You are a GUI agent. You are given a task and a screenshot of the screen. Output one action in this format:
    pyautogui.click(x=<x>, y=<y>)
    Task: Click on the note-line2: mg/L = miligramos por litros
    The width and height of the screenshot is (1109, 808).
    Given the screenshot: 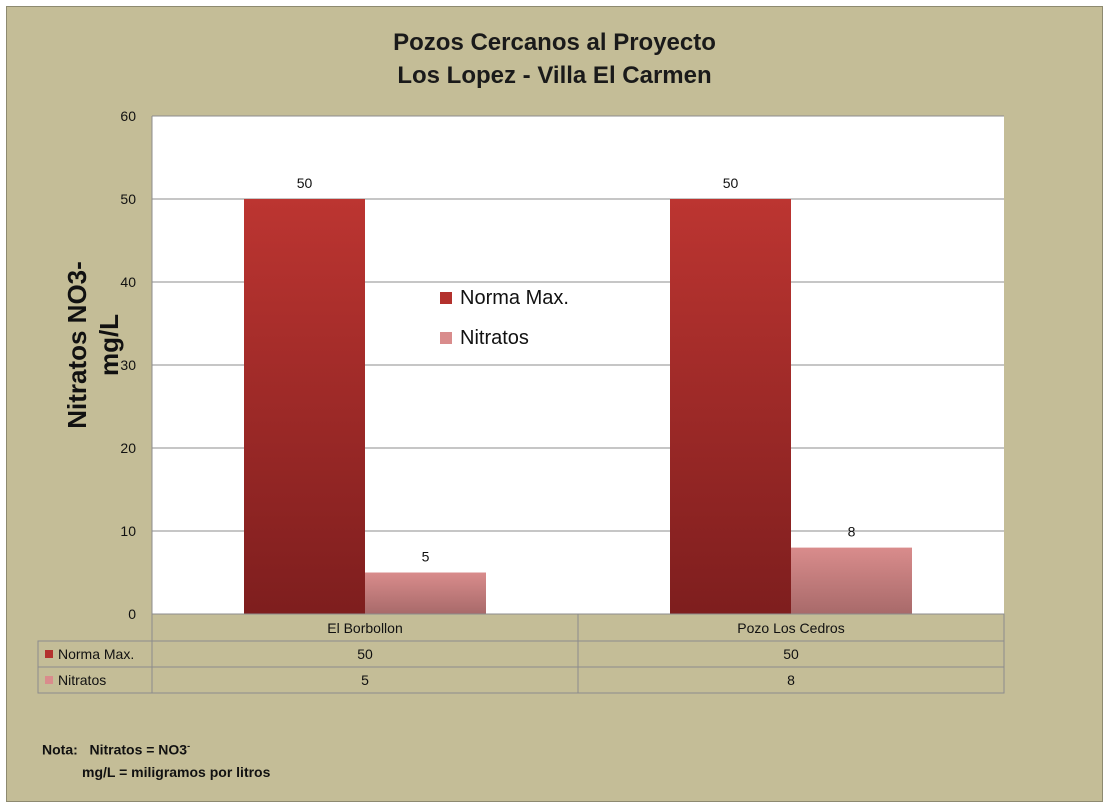 What is the action you would take?
    pyautogui.click(x=176, y=771)
    